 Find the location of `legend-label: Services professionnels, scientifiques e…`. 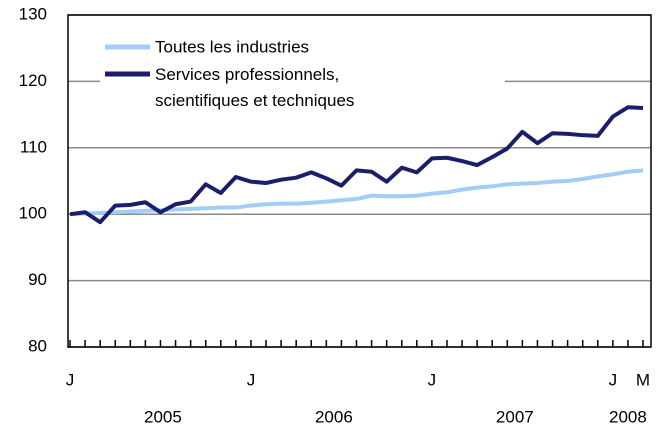

legend-label: Services professionnels, scientifiques e… is located at coordinates (255, 87).